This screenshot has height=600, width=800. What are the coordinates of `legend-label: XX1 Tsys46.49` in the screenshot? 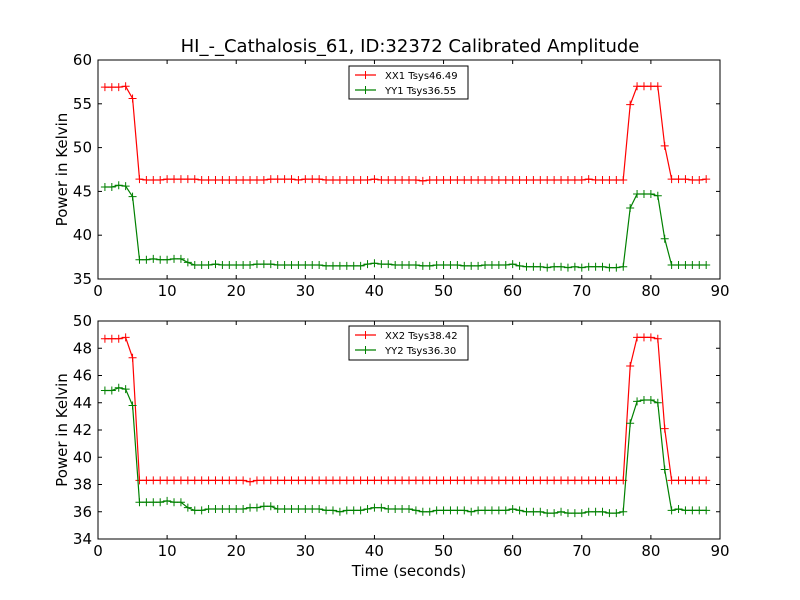 It's located at (421, 76).